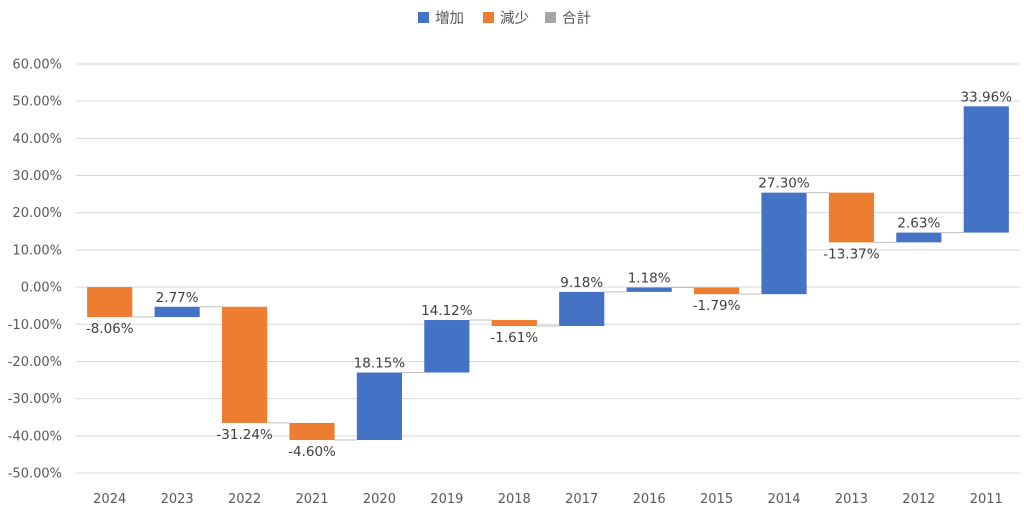  Describe the element at coordinates (447, 346) in the screenshot. I see `increase-bar-2019` at that location.